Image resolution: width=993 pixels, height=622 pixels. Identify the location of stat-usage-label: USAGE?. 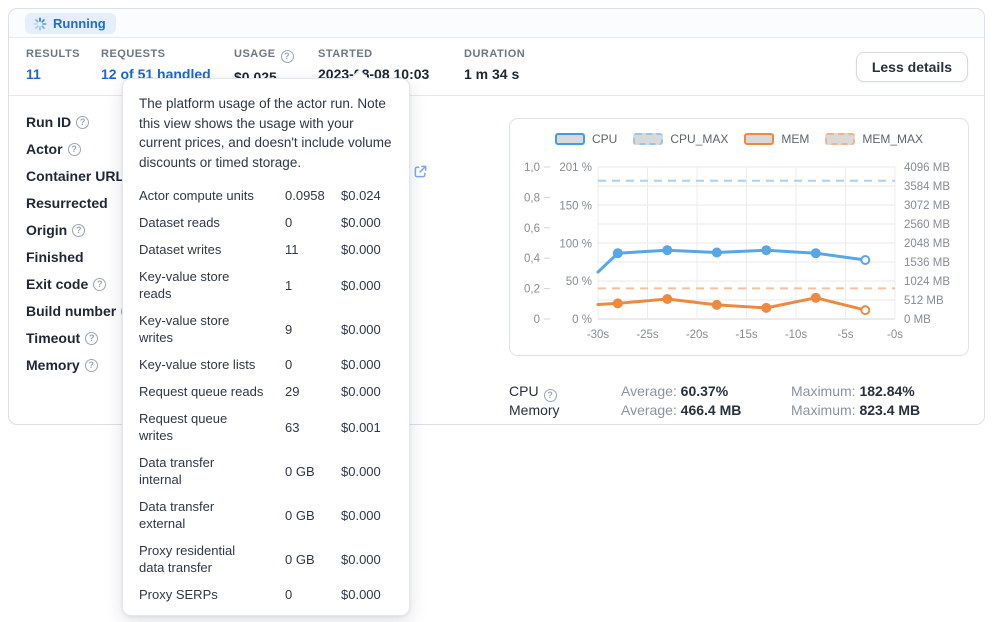
(264, 55).